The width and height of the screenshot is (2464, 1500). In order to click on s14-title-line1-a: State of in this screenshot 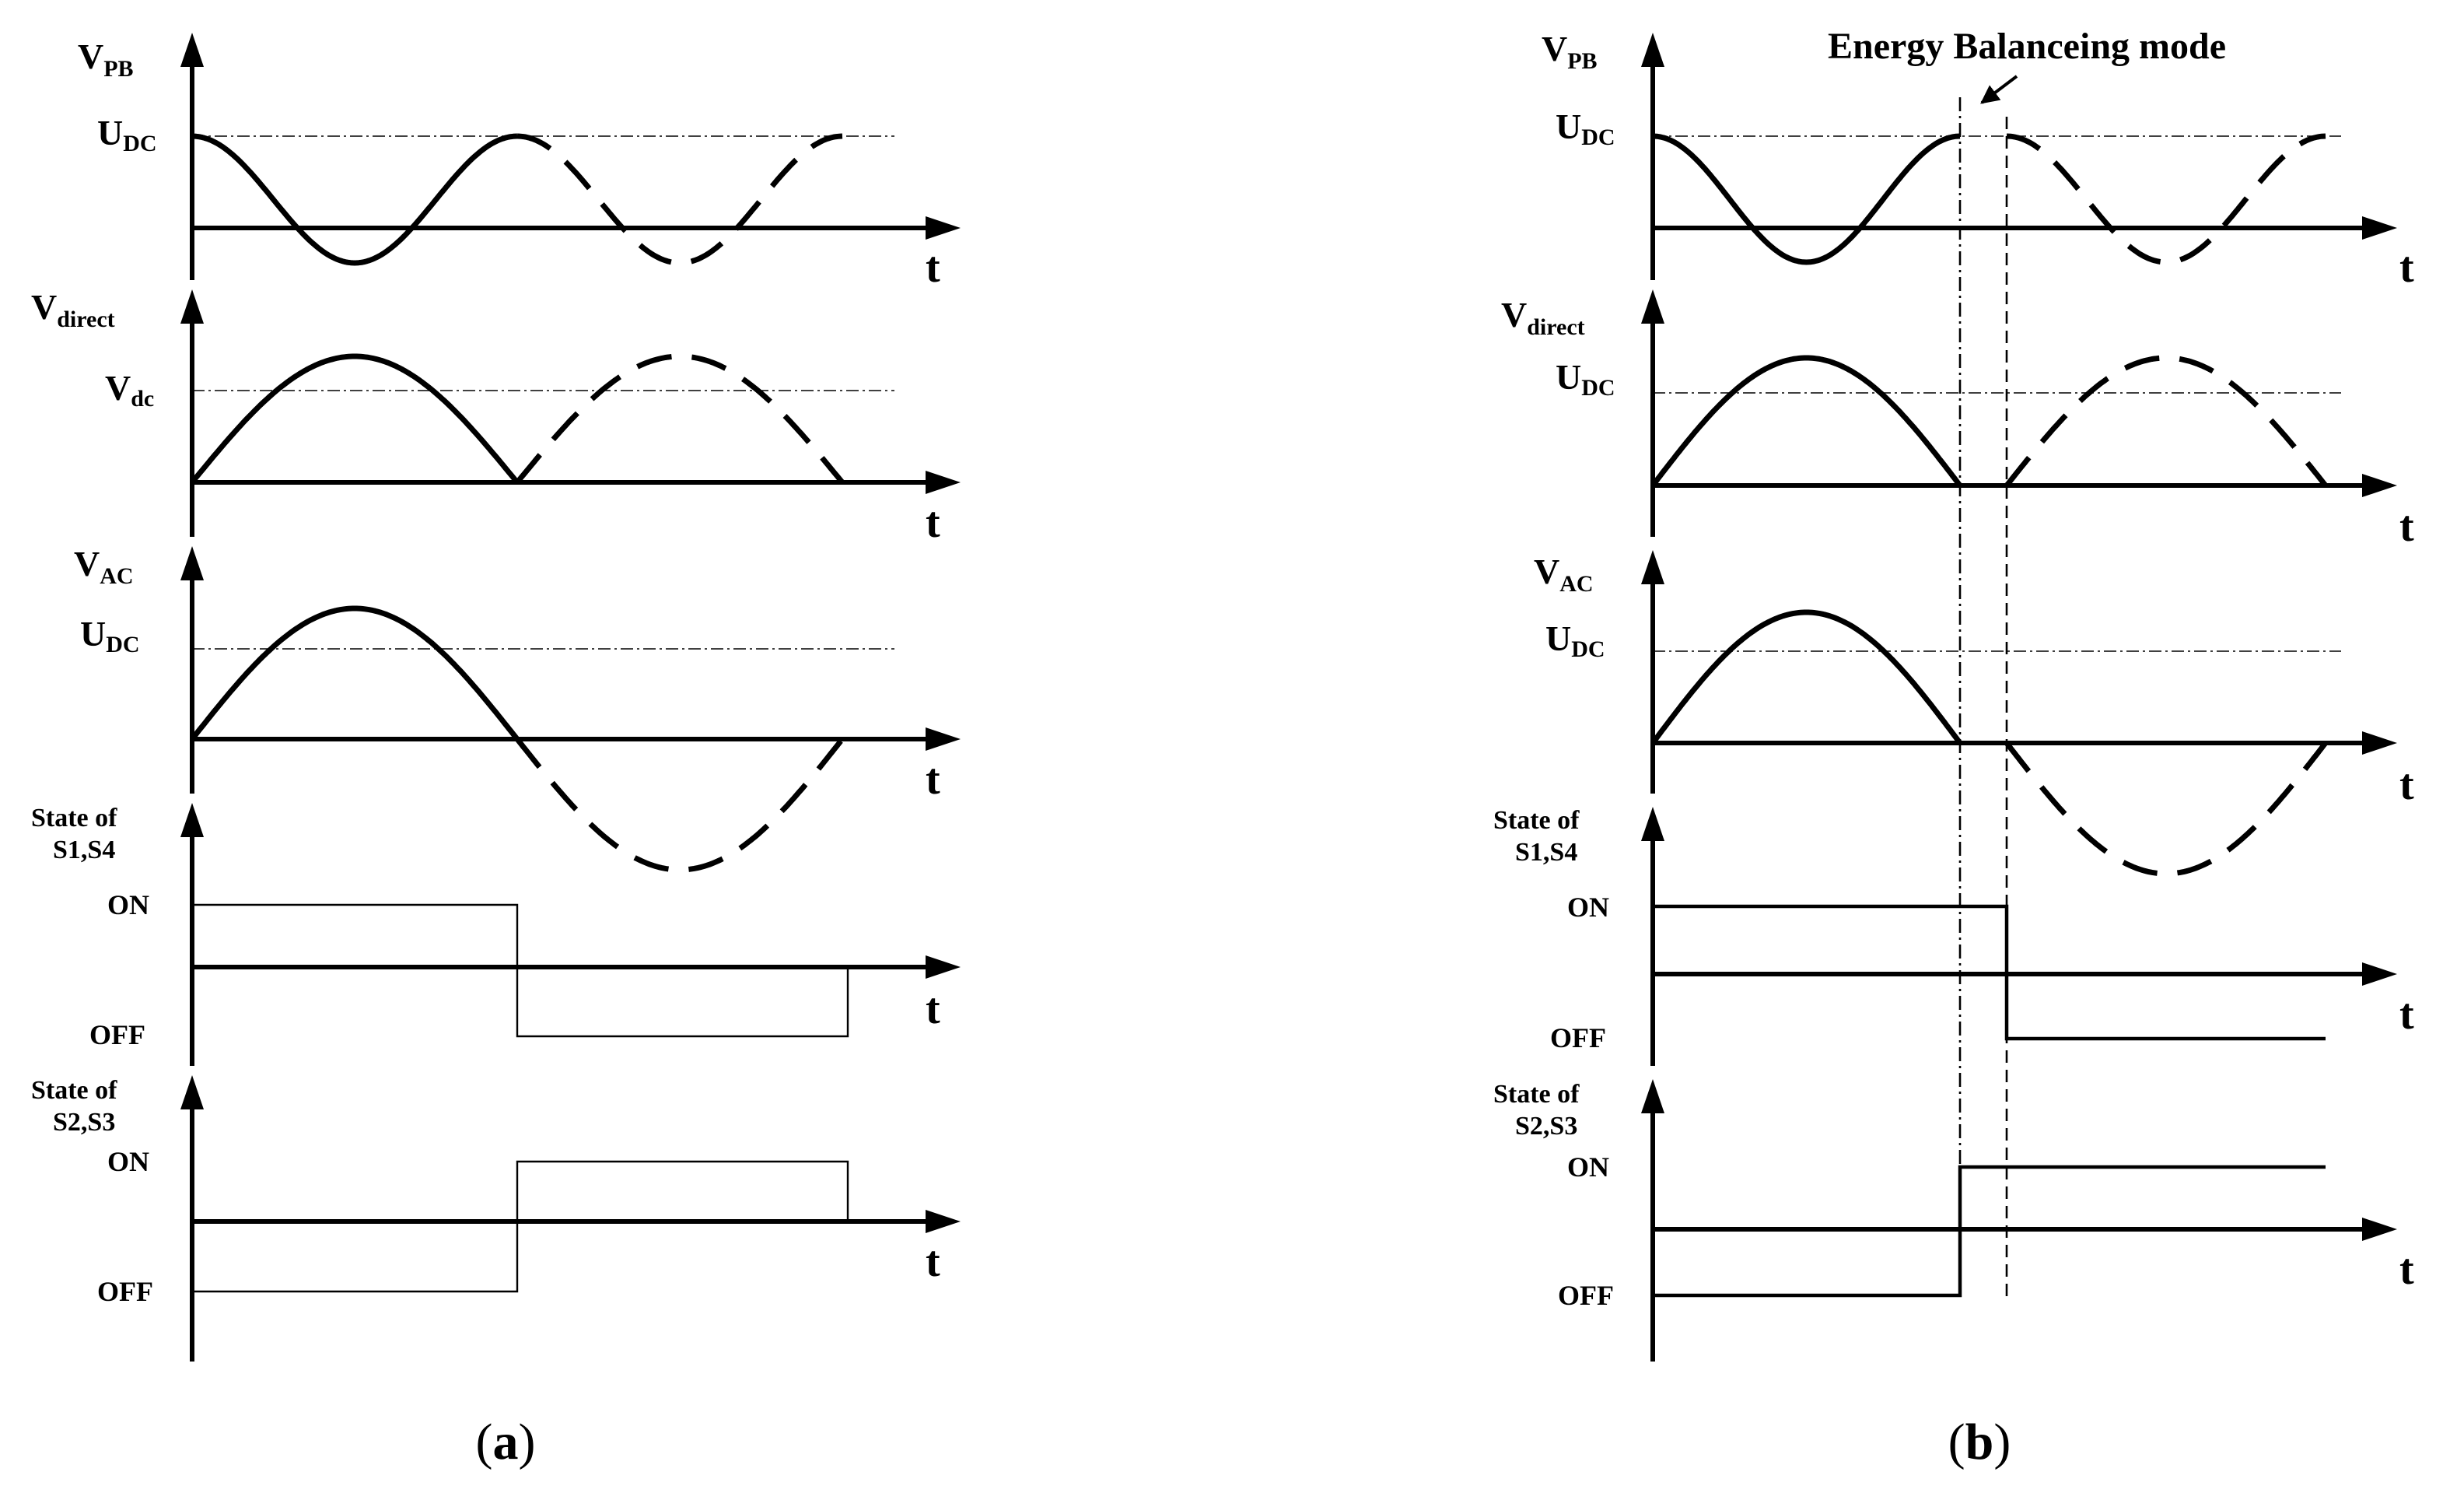, I will do `click(74, 818)`.